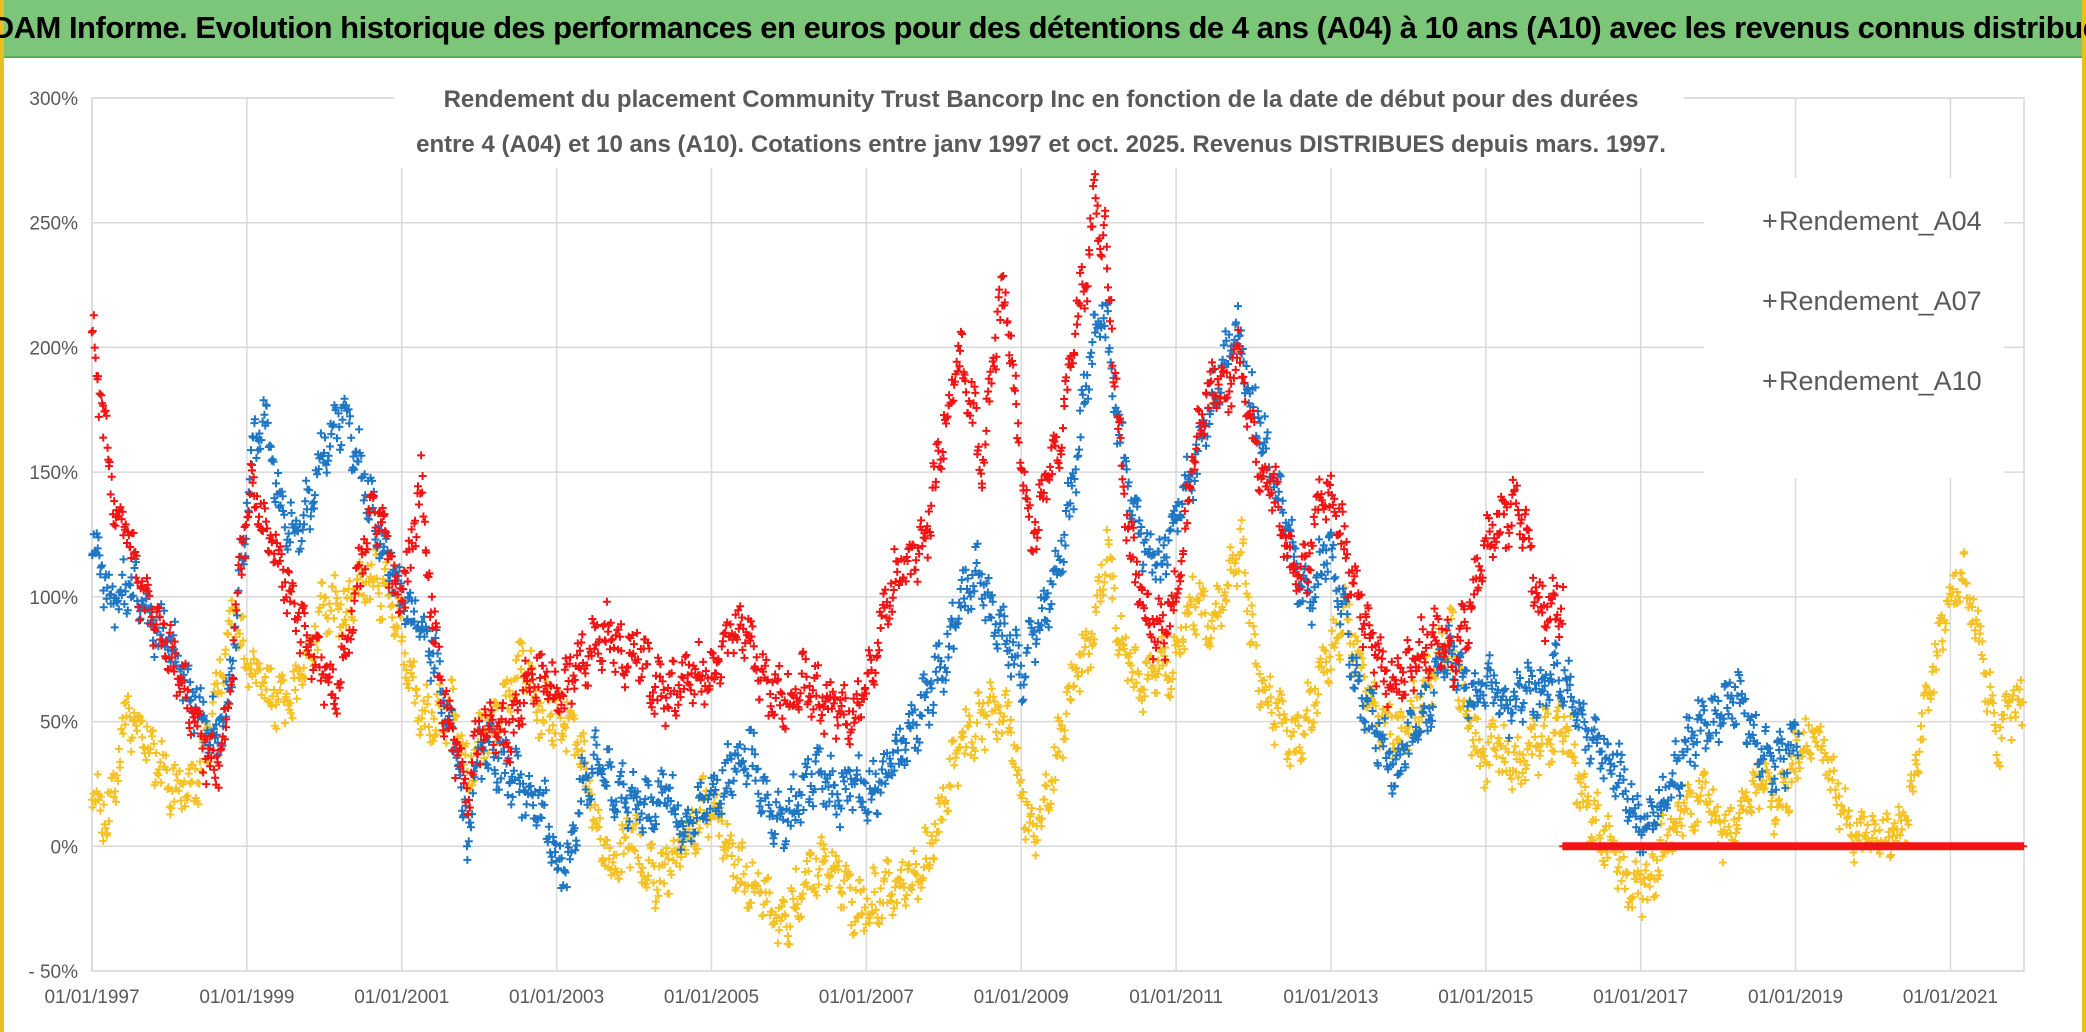 The width and height of the screenshot is (2086, 1032). Describe the element at coordinates (53, 972) in the screenshot. I see `y-tick-label: - 50%` at that location.